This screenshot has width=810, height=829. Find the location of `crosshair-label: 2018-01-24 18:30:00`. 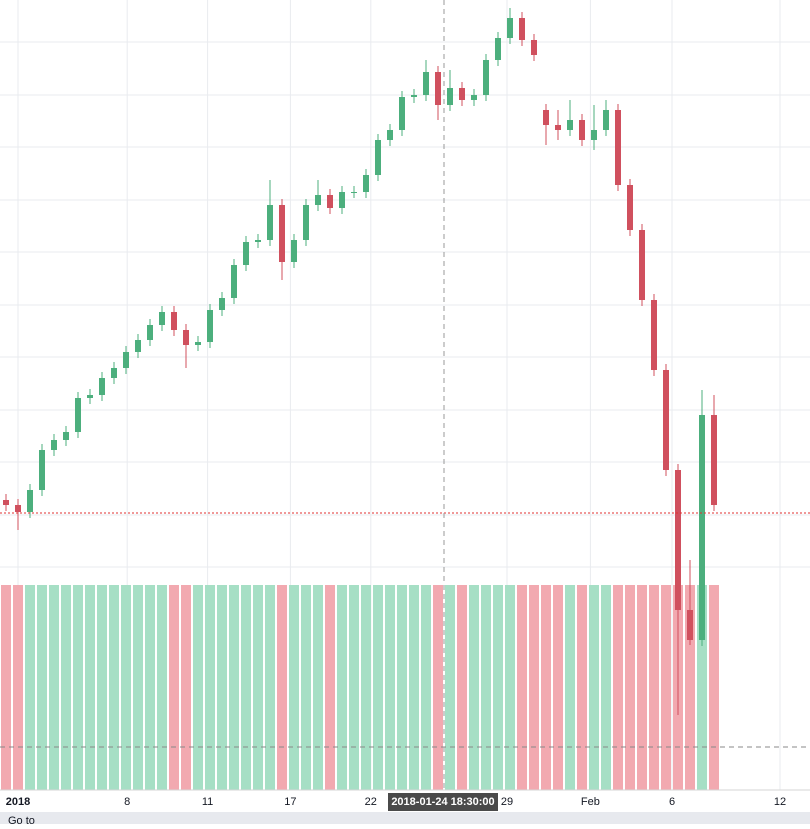

crosshair-label: 2018-01-24 18:30:00 is located at coordinates (442, 802).